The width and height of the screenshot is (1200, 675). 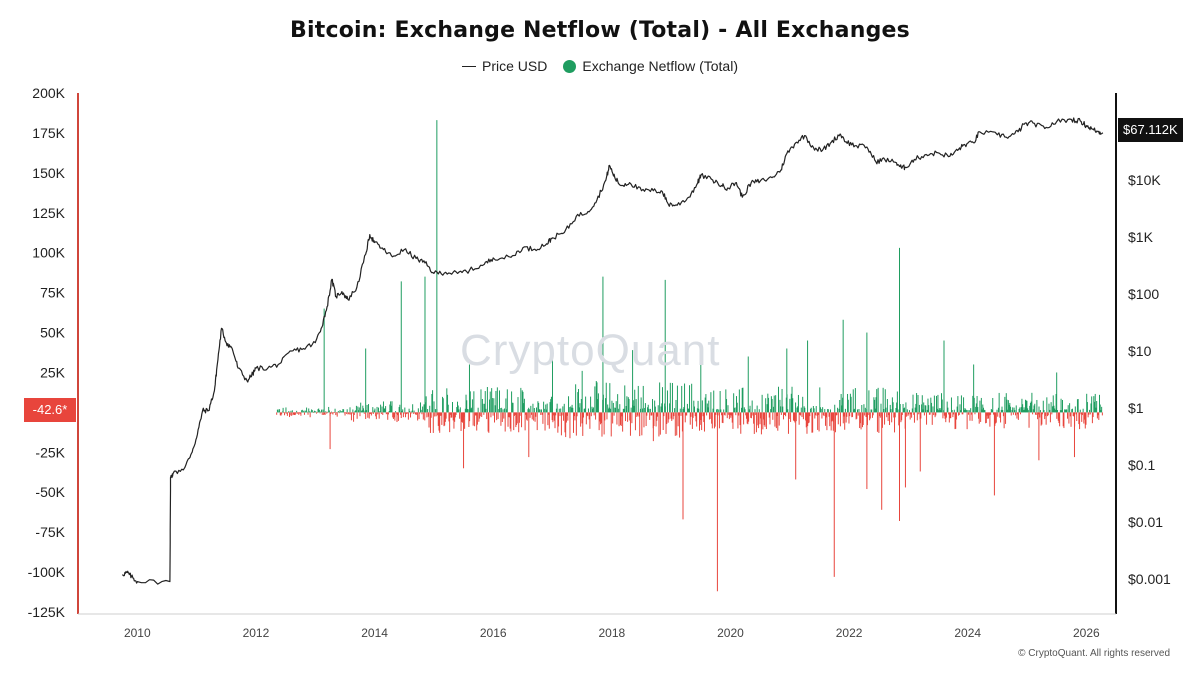 What do you see at coordinates (48, 253) in the screenshot?
I see `left-tick-label: 100K` at bounding box center [48, 253].